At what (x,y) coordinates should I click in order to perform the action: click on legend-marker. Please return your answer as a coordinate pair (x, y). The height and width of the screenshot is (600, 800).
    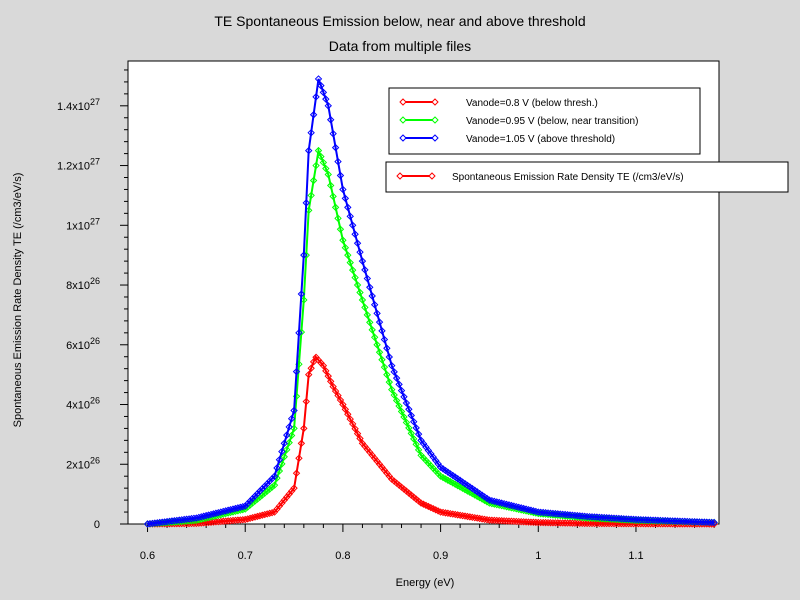
    Looking at the image, I should click on (403, 102).